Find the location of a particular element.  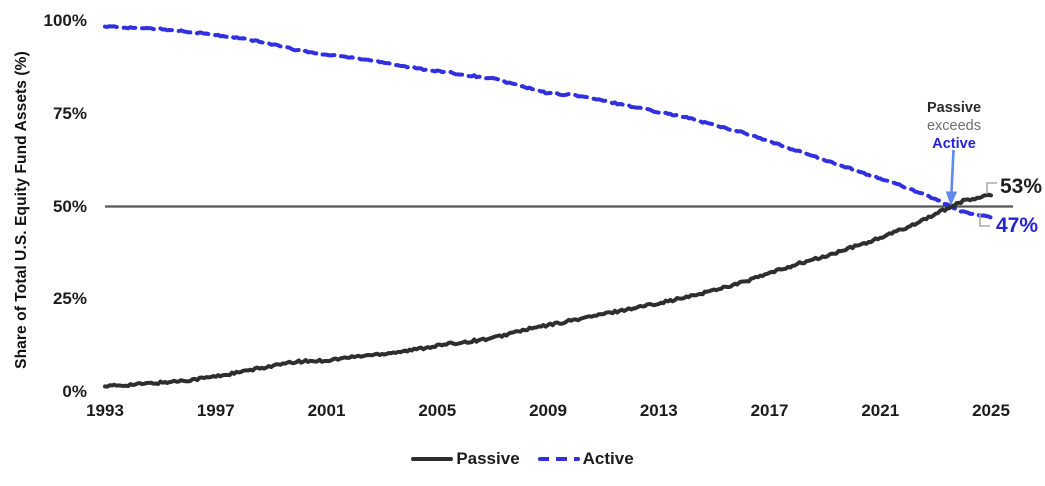

active-line-swatch-icon is located at coordinates (558, 459).